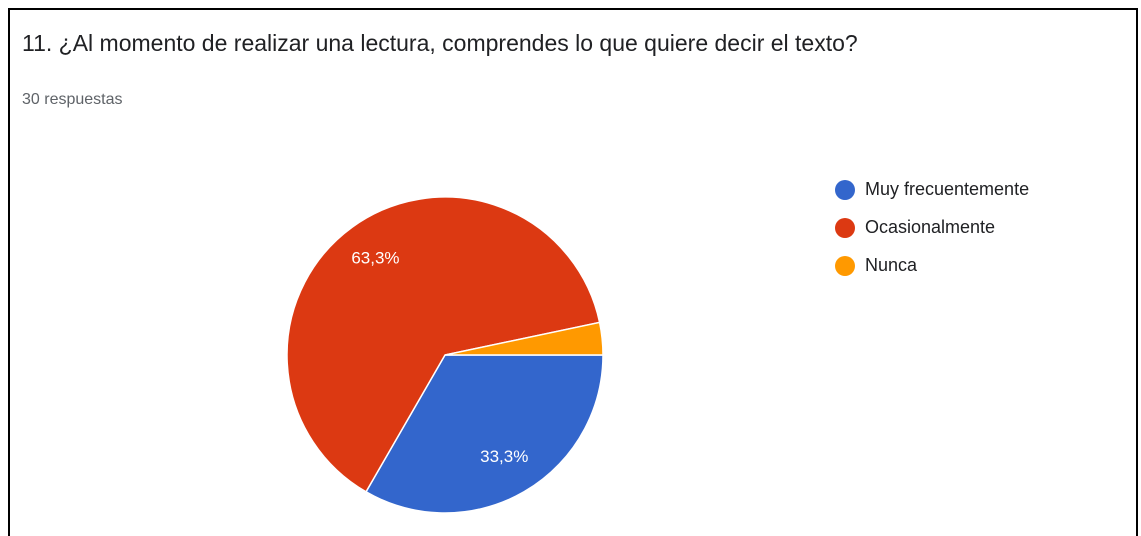  Describe the element at coordinates (375, 258) in the screenshot. I see `slice-label: 63,3%` at that location.